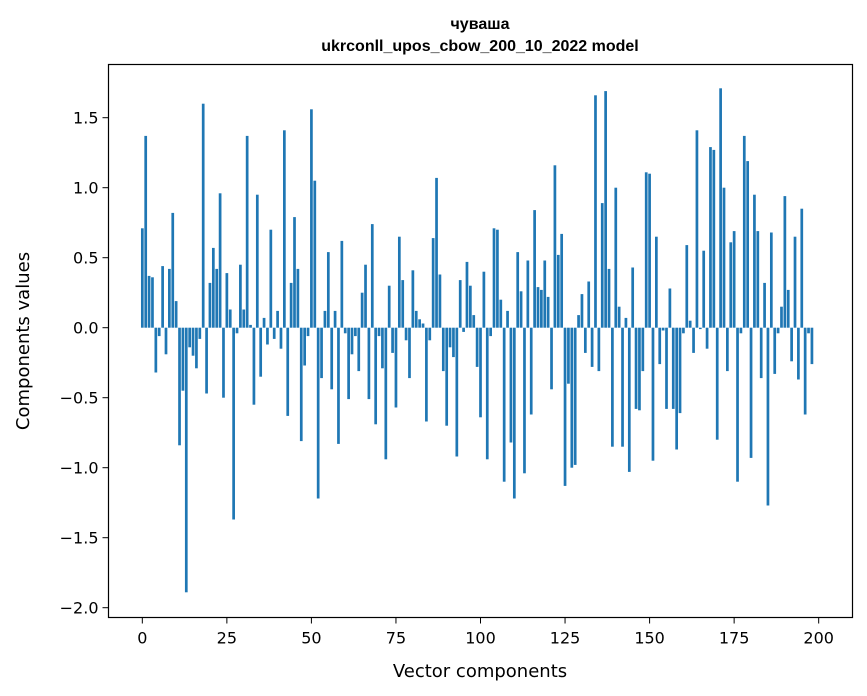 The height and width of the screenshot is (696, 867). Describe the element at coordinates (79, 398) in the screenshot. I see `y-tick-label: −0.5` at that location.